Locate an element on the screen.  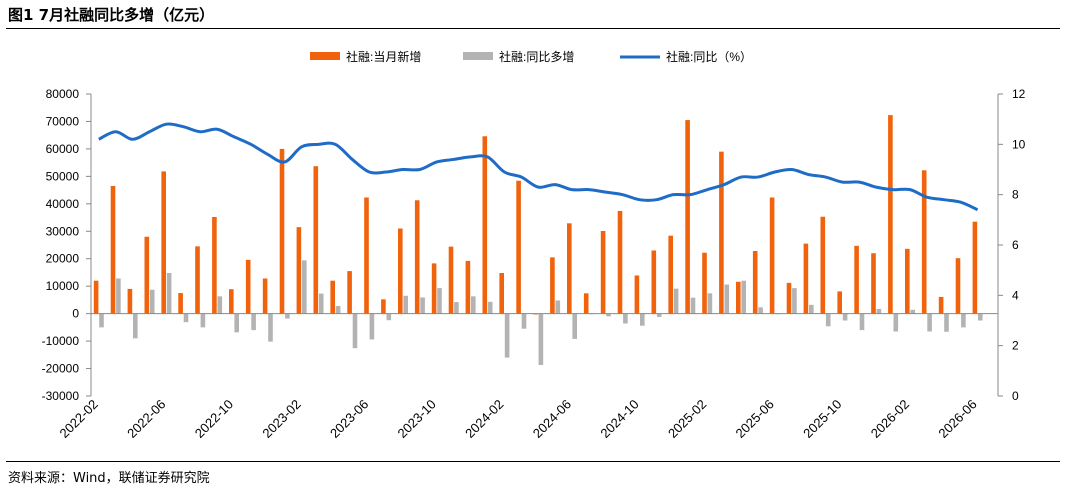
legend-swatch-yoy-increase is located at coordinates (478, 56).